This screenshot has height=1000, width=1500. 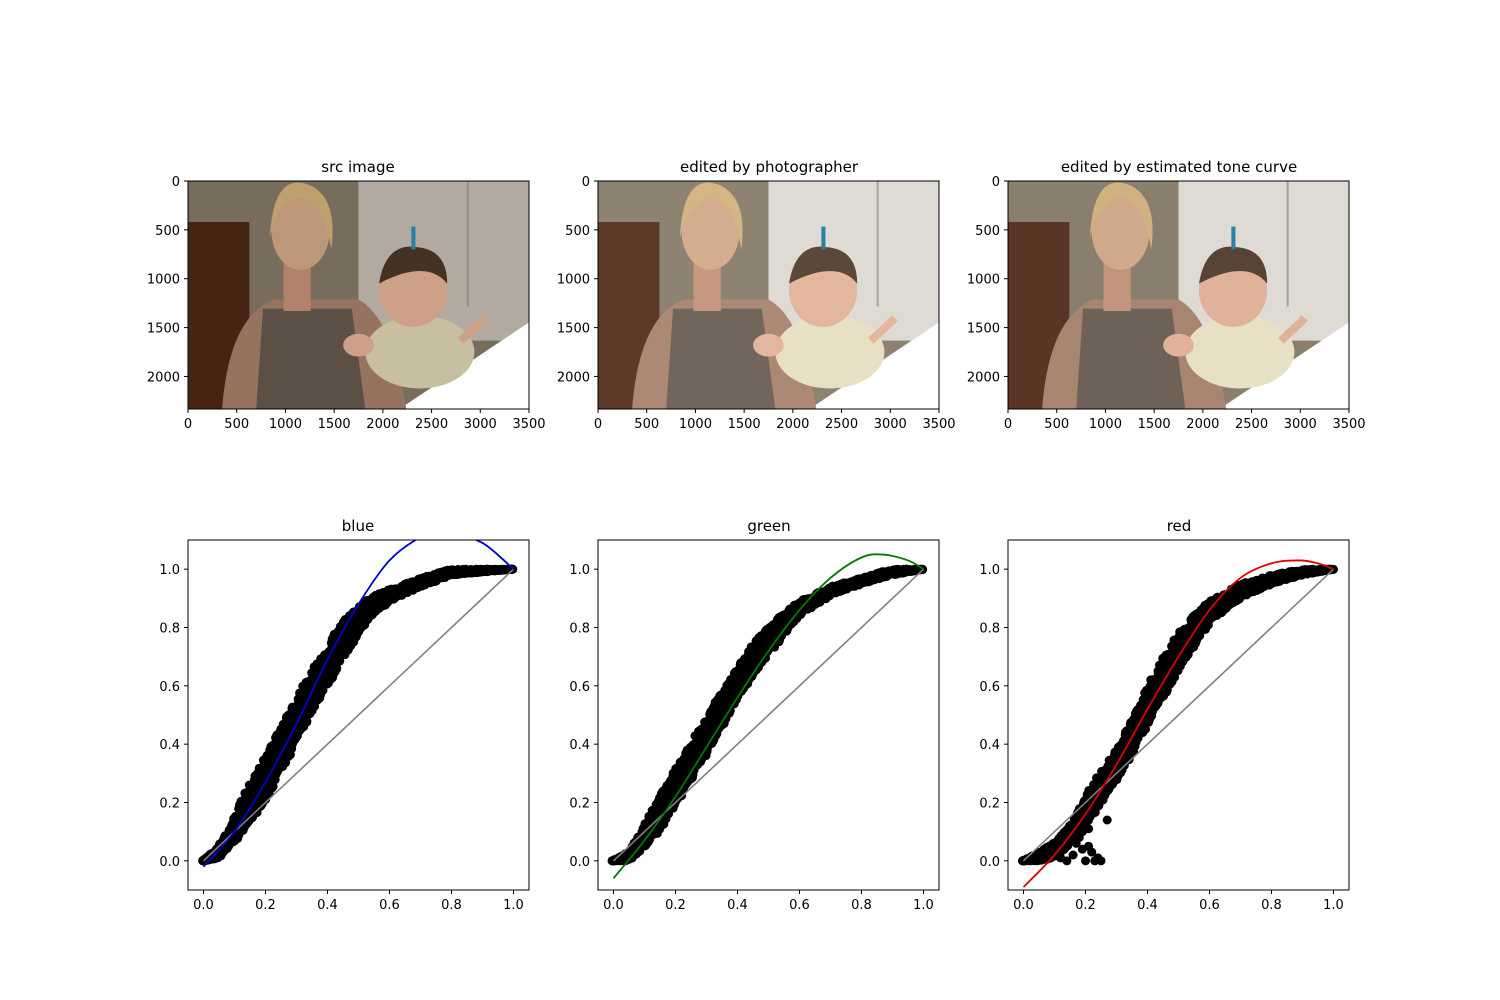 What do you see at coordinates (1008, 424) in the screenshot?
I see `x-tick-label: 0` at bounding box center [1008, 424].